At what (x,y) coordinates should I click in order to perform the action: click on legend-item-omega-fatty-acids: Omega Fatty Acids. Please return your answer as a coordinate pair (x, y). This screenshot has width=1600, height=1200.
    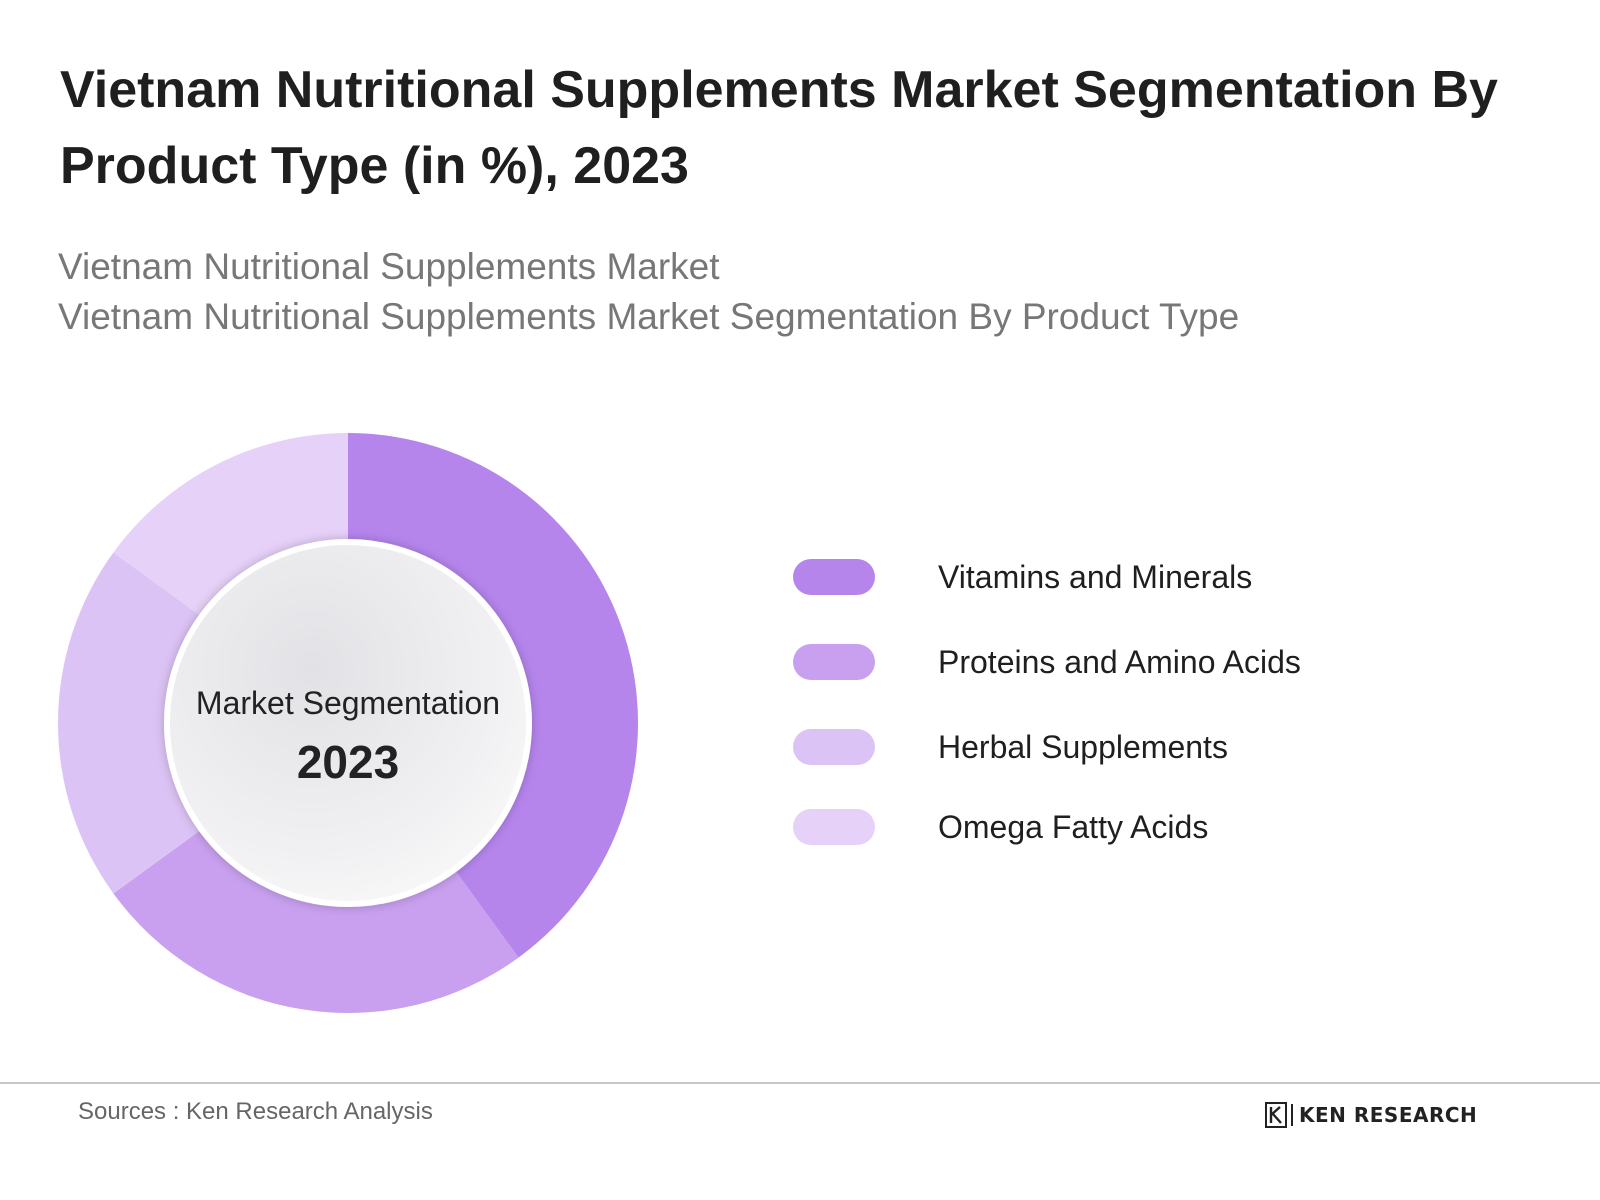
    Looking at the image, I should click on (1143, 827).